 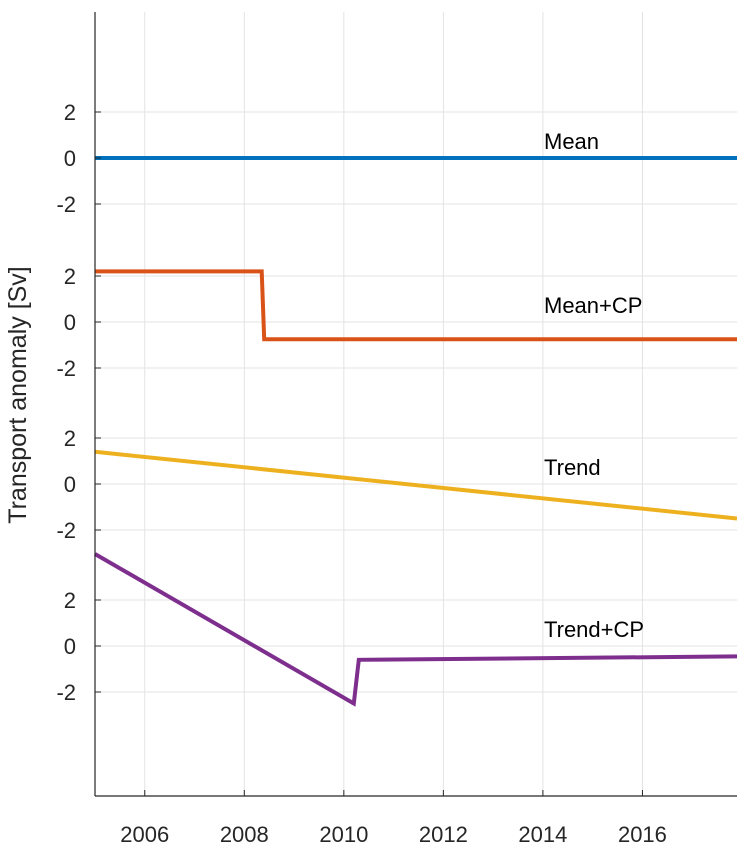 What do you see at coordinates (594, 629) in the screenshot?
I see `series-label: Trend+CP` at bounding box center [594, 629].